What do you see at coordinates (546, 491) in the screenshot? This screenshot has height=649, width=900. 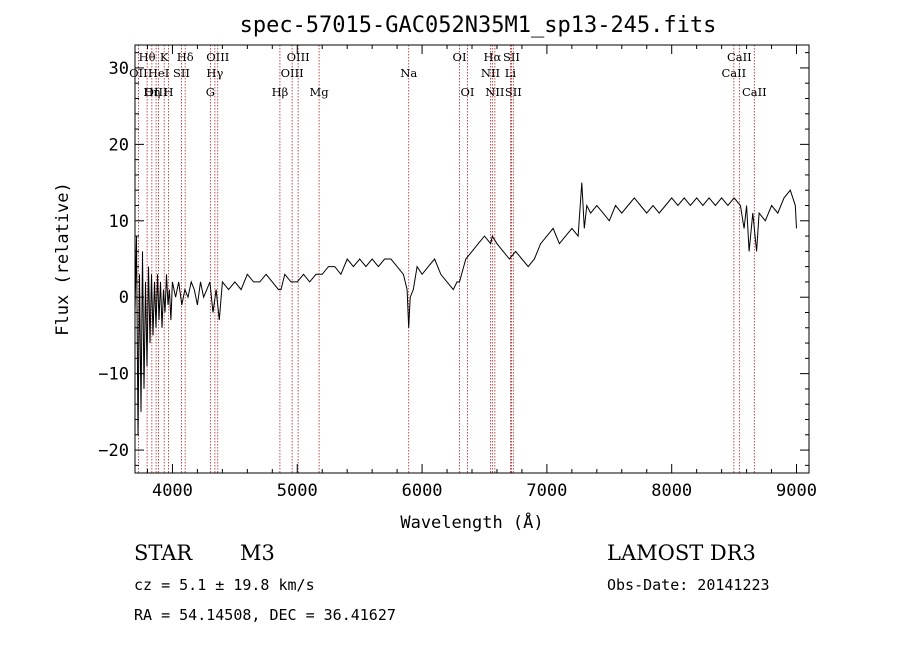 I see `x-tick-label: 7000` at bounding box center [546, 491].